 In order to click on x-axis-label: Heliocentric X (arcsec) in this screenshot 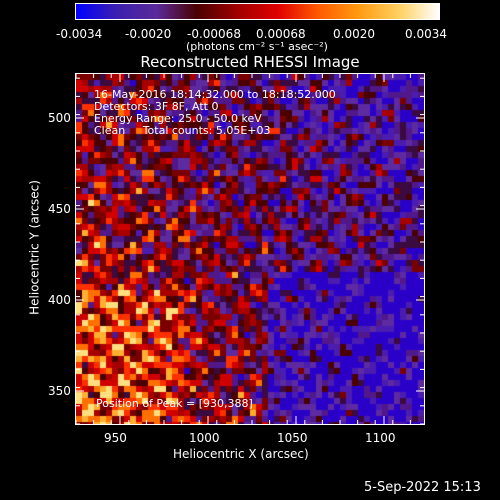, I will do `click(241, 454)`.